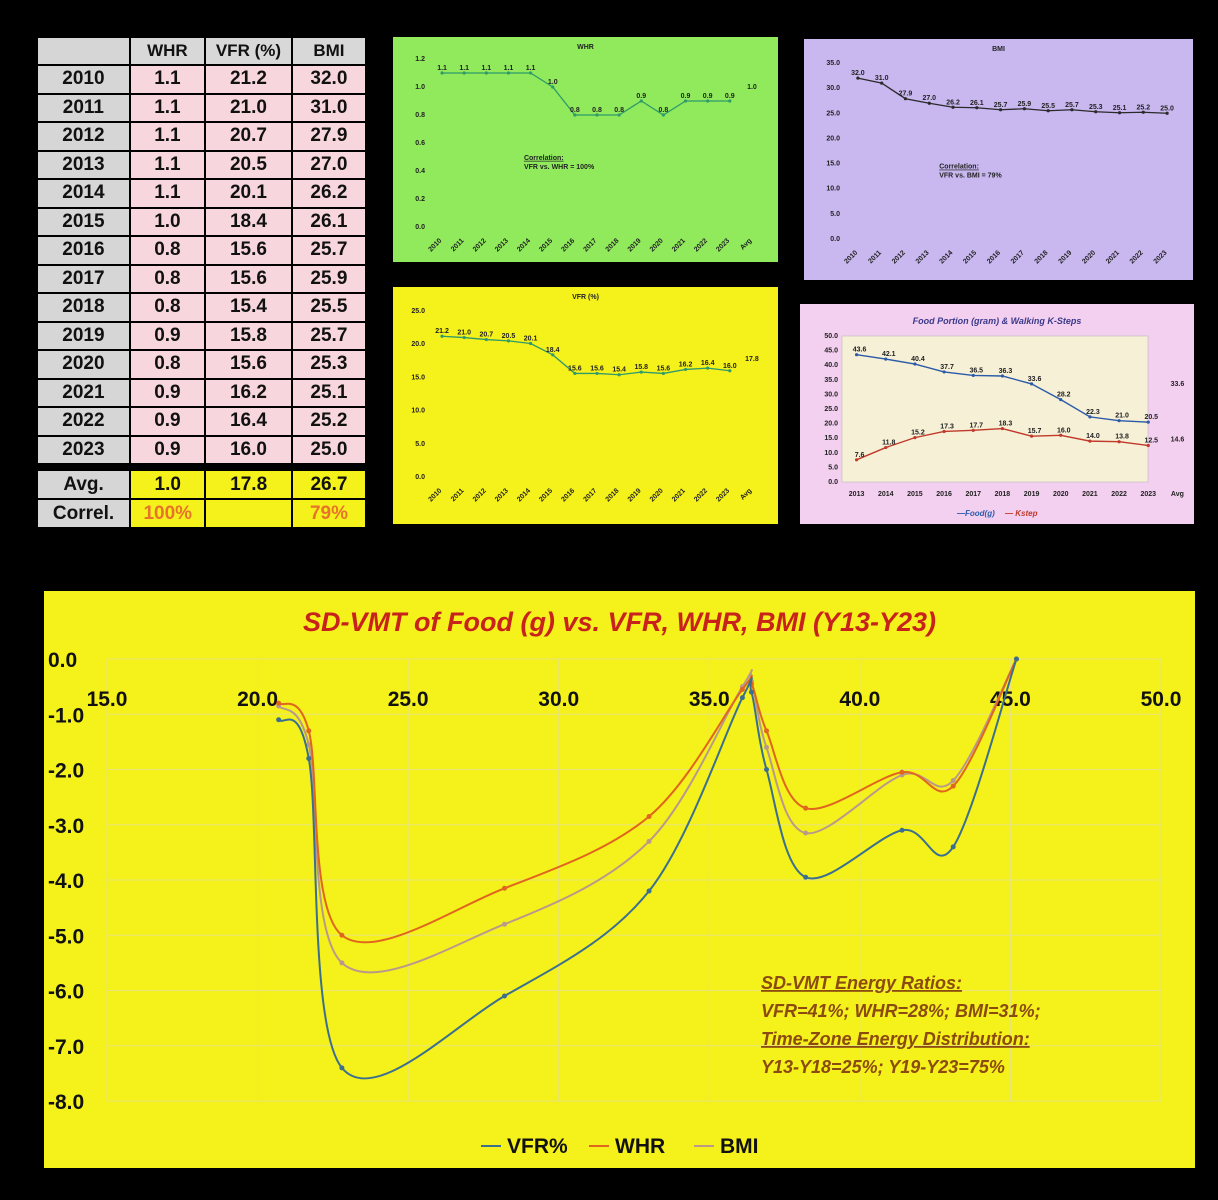  I want to click on correl-vfr, so click(248, 513).